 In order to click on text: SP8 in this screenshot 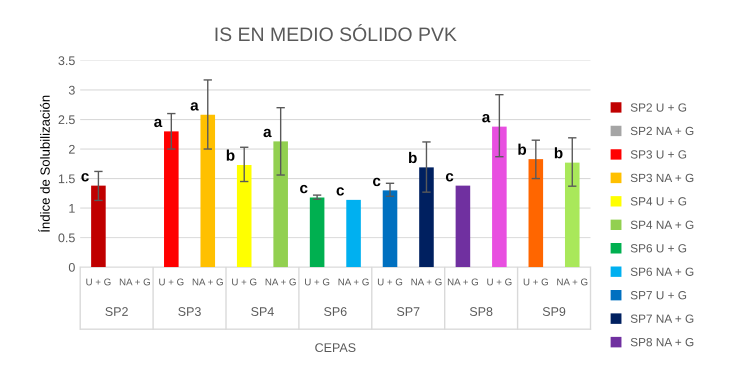, I will do `click(481, 311)`.